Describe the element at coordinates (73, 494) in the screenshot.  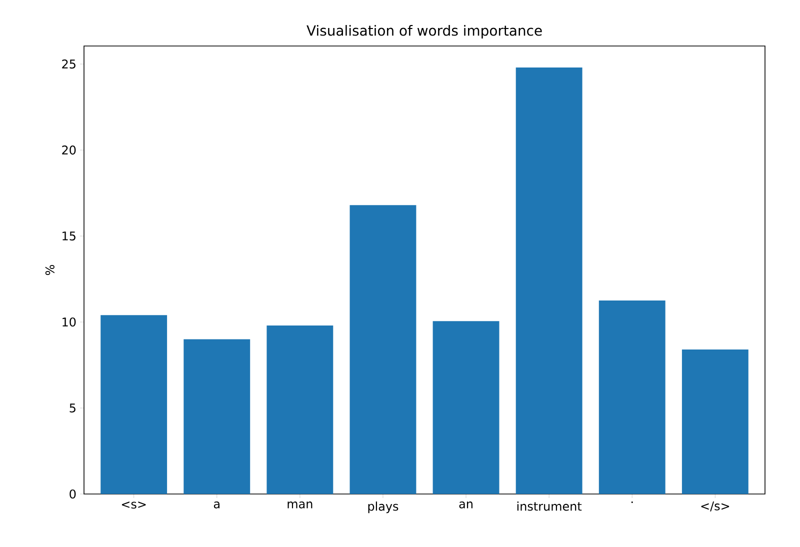
I see `y-tick-label: 0` at that location.